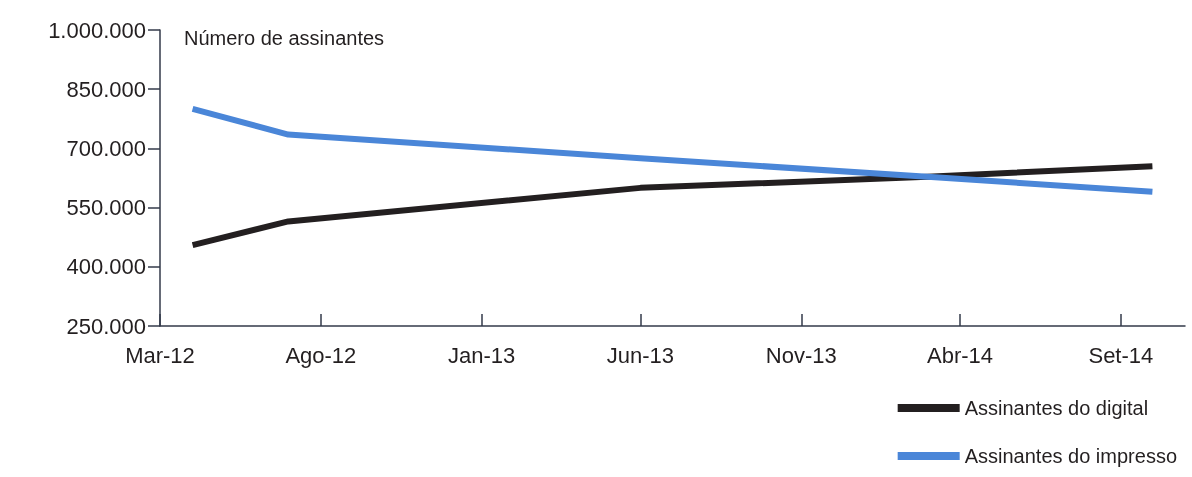  Describe the element at coordinates (801, 355) in the screenshot. I see `x-tick-label: Nov-13` at that location.